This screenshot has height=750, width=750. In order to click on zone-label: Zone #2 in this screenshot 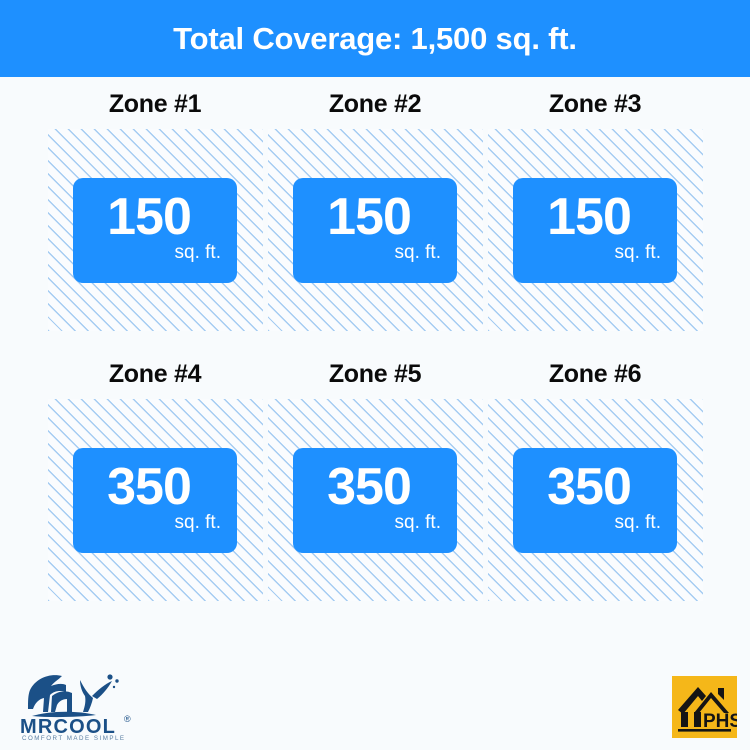, I will do `click(375, 104)`.